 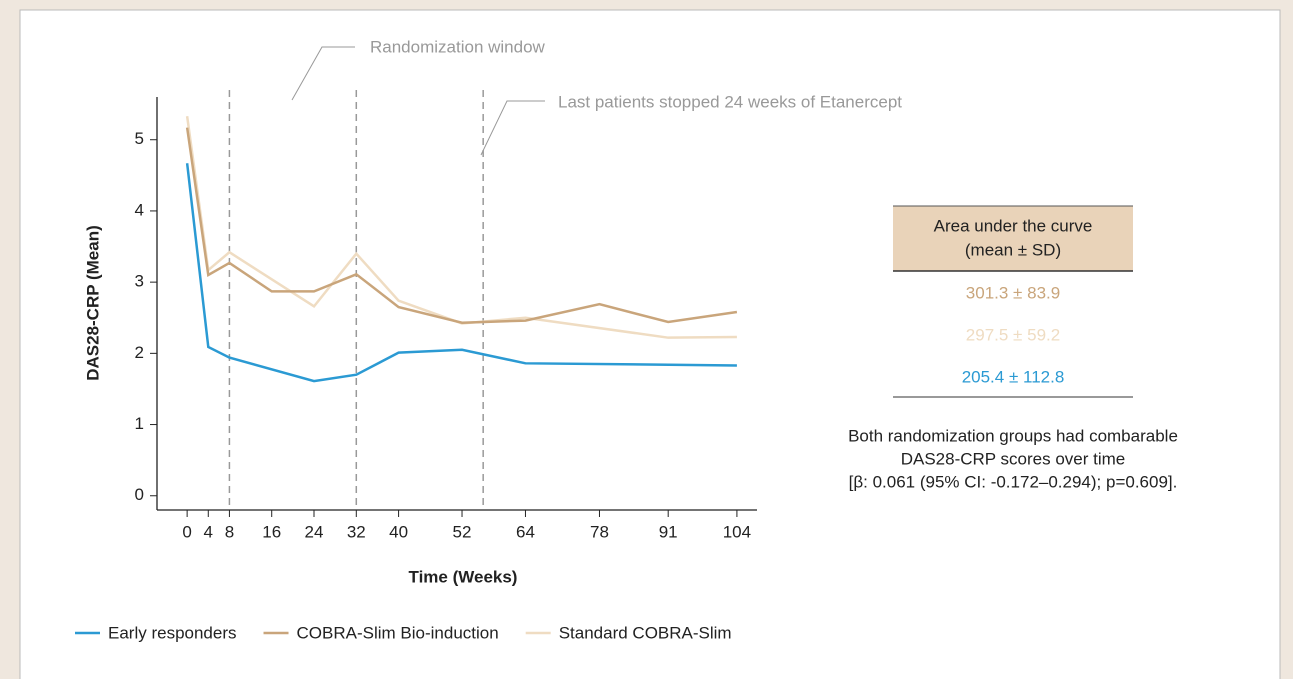 What do you see at coordinates (1013, 225) in the screenshot?
I see `table-header: Area under the curve` at bounding box center [1013, 225].